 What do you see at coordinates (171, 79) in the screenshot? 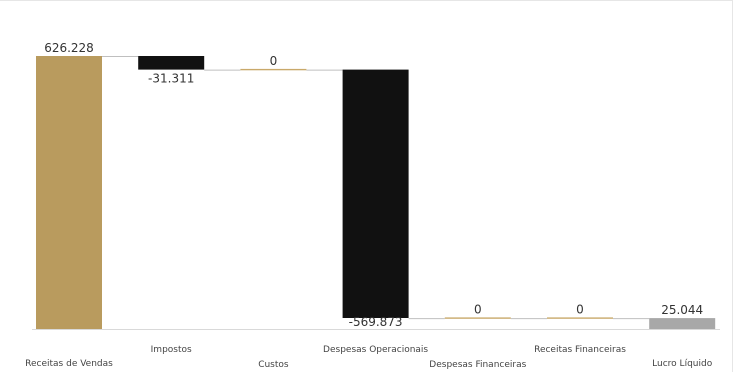
I see `value-label: -31.311` at bounding box center [171, 79].